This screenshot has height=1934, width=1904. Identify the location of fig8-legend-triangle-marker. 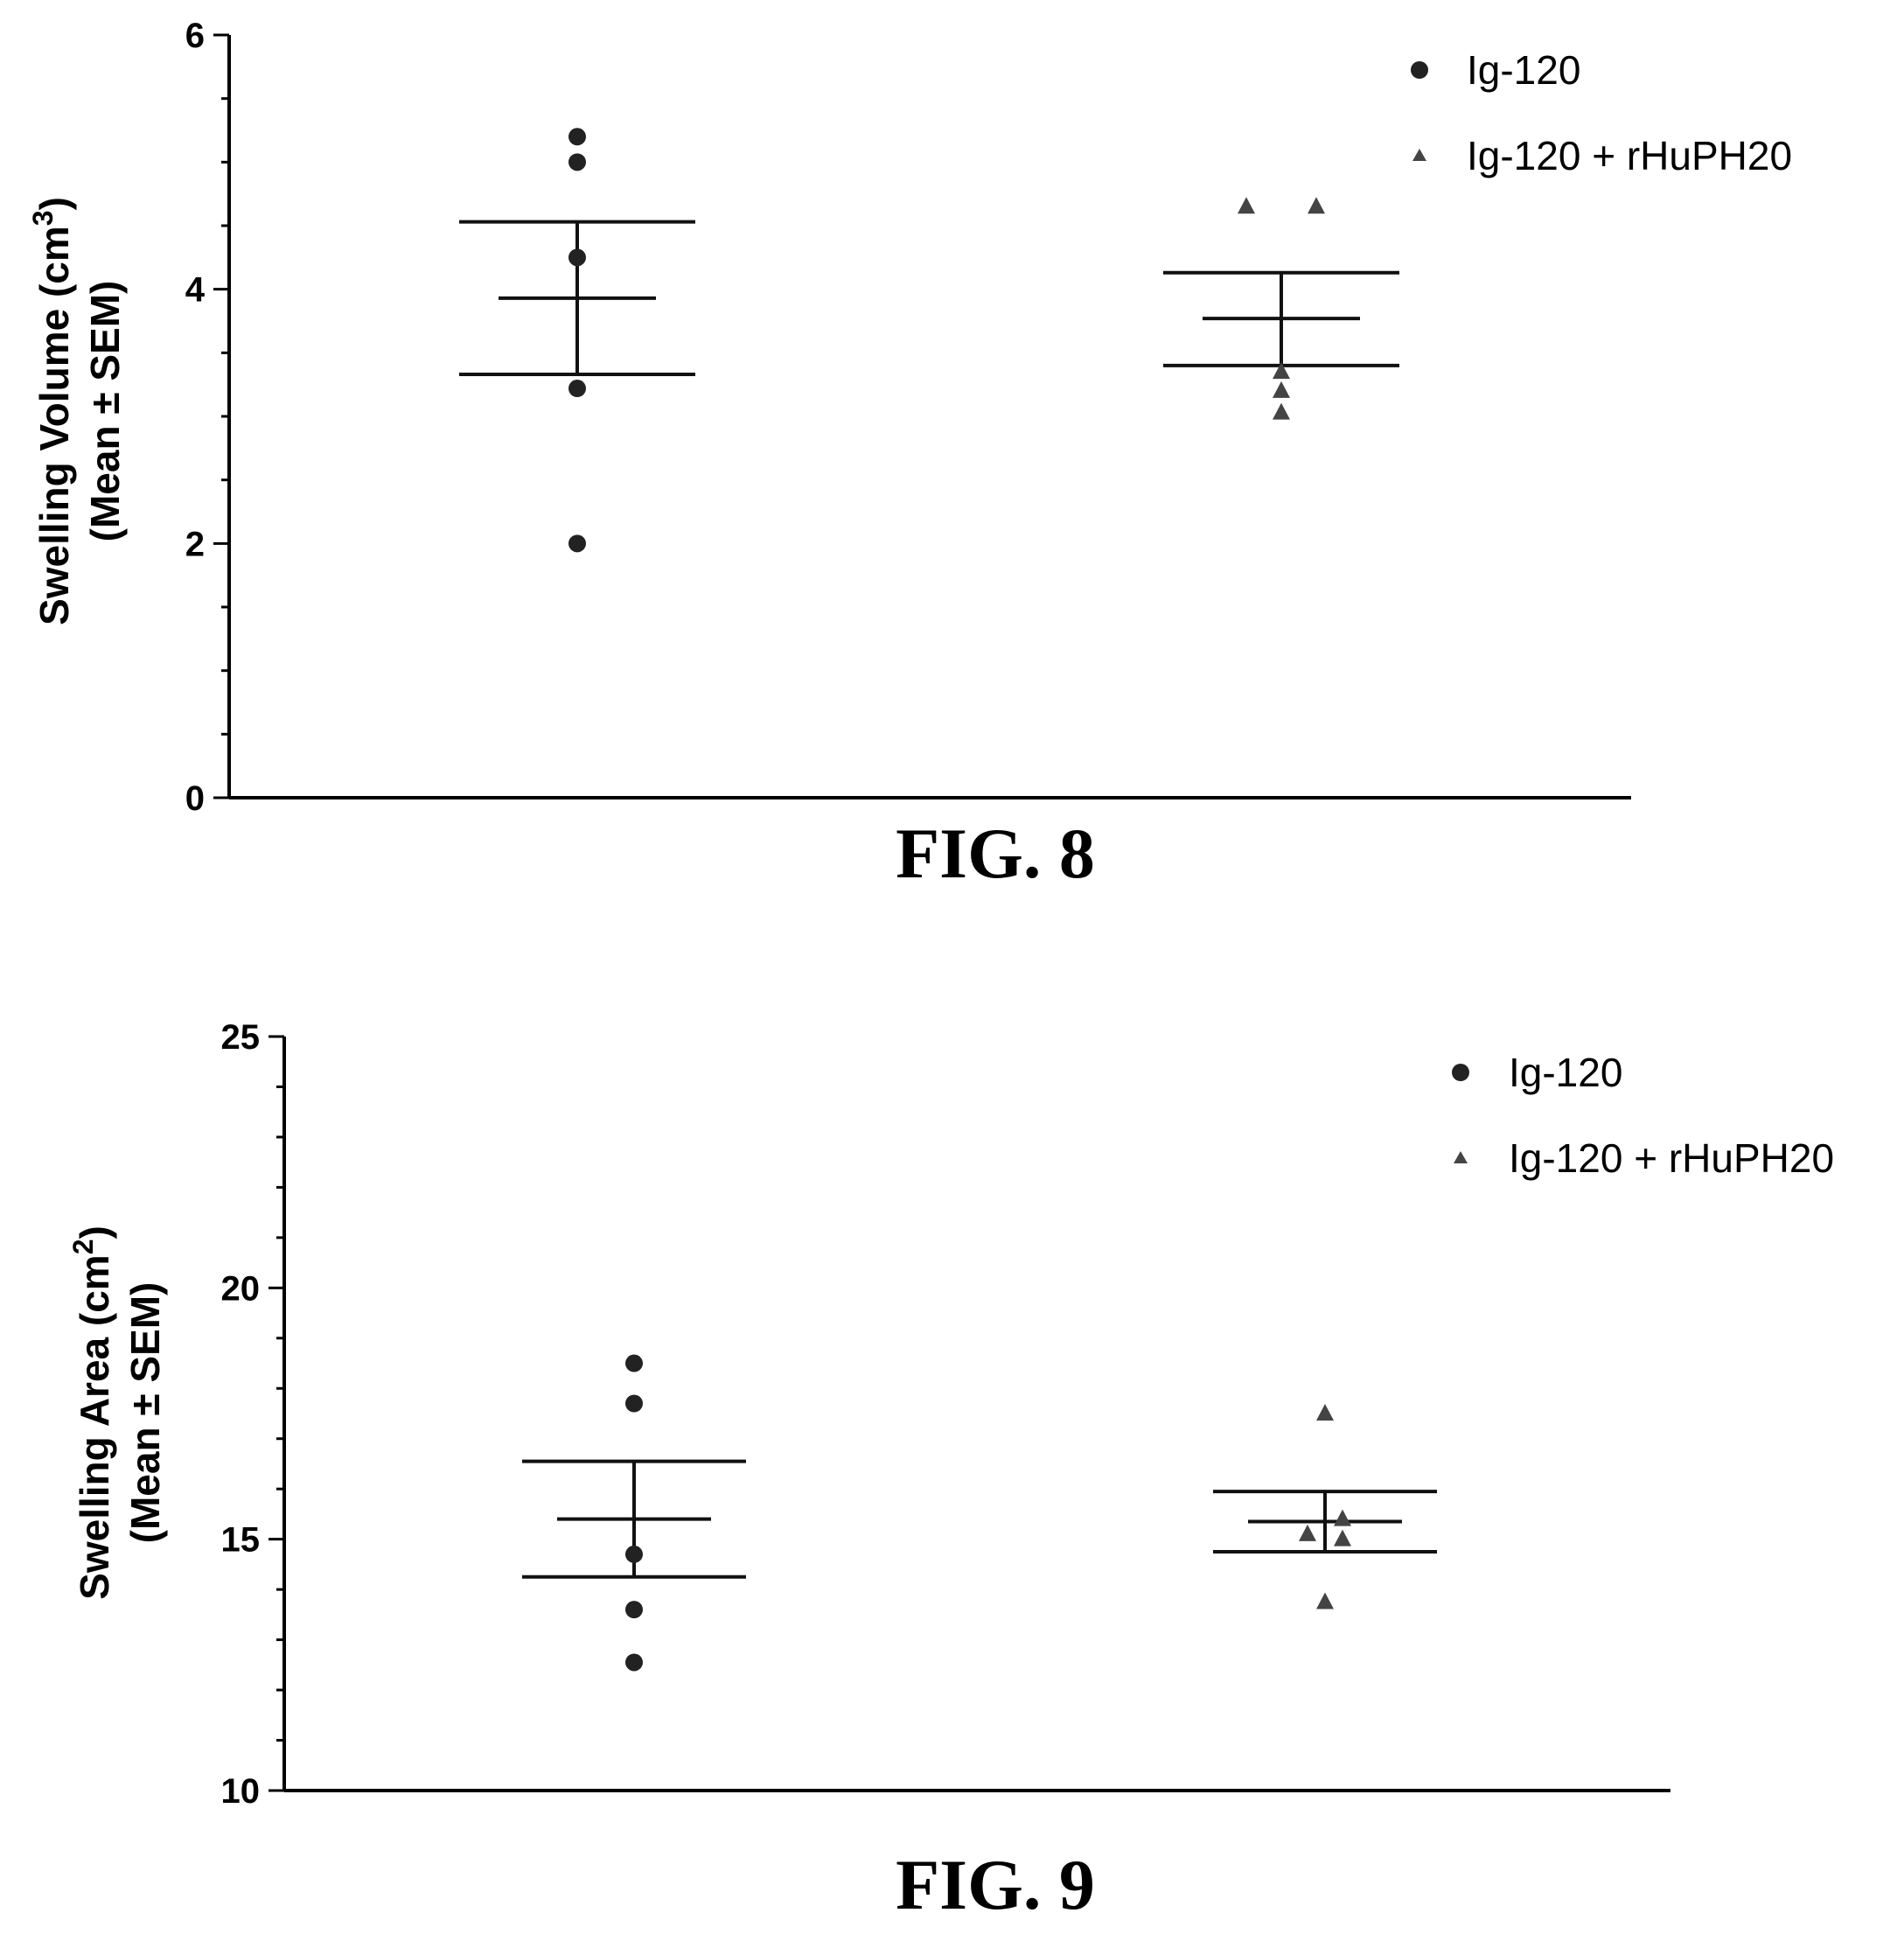
(1419, 155).